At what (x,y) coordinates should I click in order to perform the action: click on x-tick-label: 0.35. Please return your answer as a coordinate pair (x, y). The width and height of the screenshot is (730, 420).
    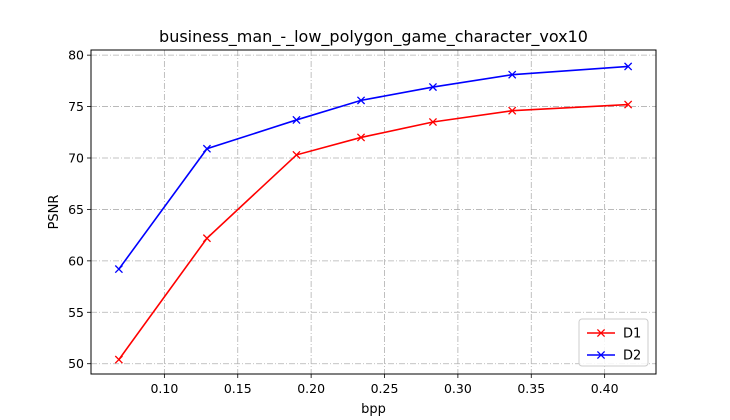
    Looking at the image, I should click on (531, 388).